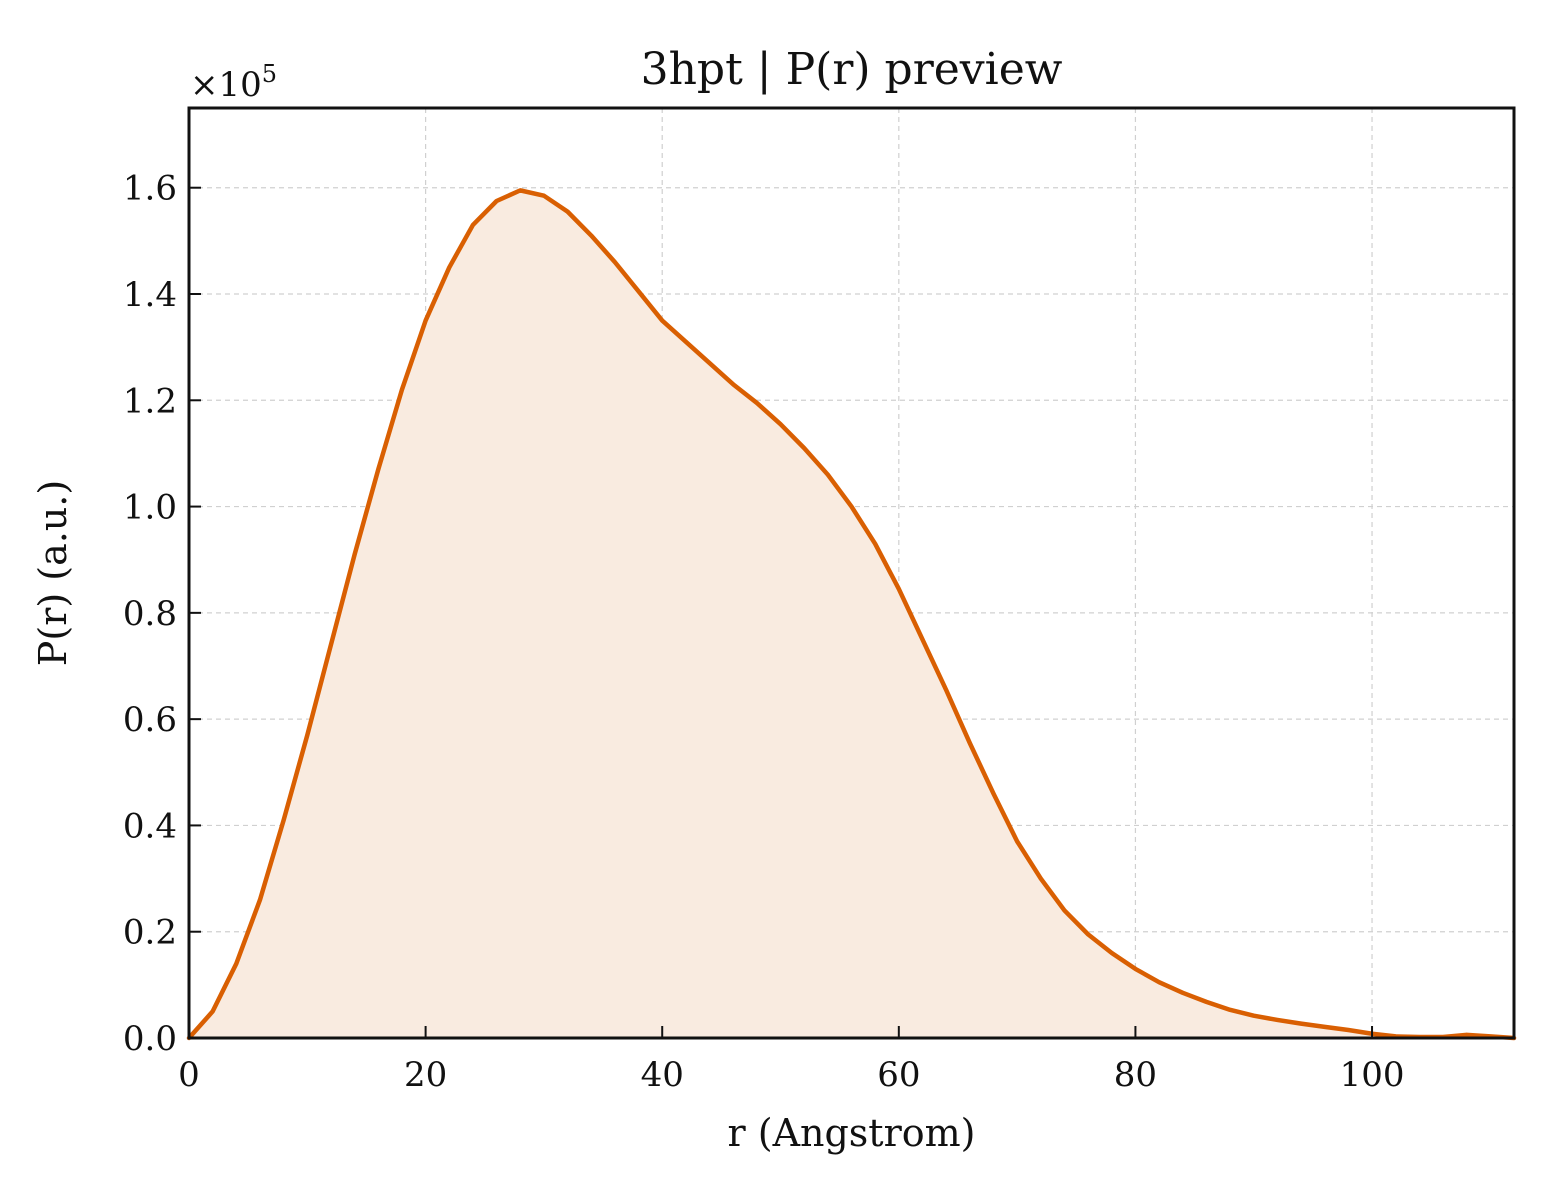  What do you see at coordinates (189, 1075) in the screenshot?
I see `x-tick-label: 0` at bounding box center [189, 1075].